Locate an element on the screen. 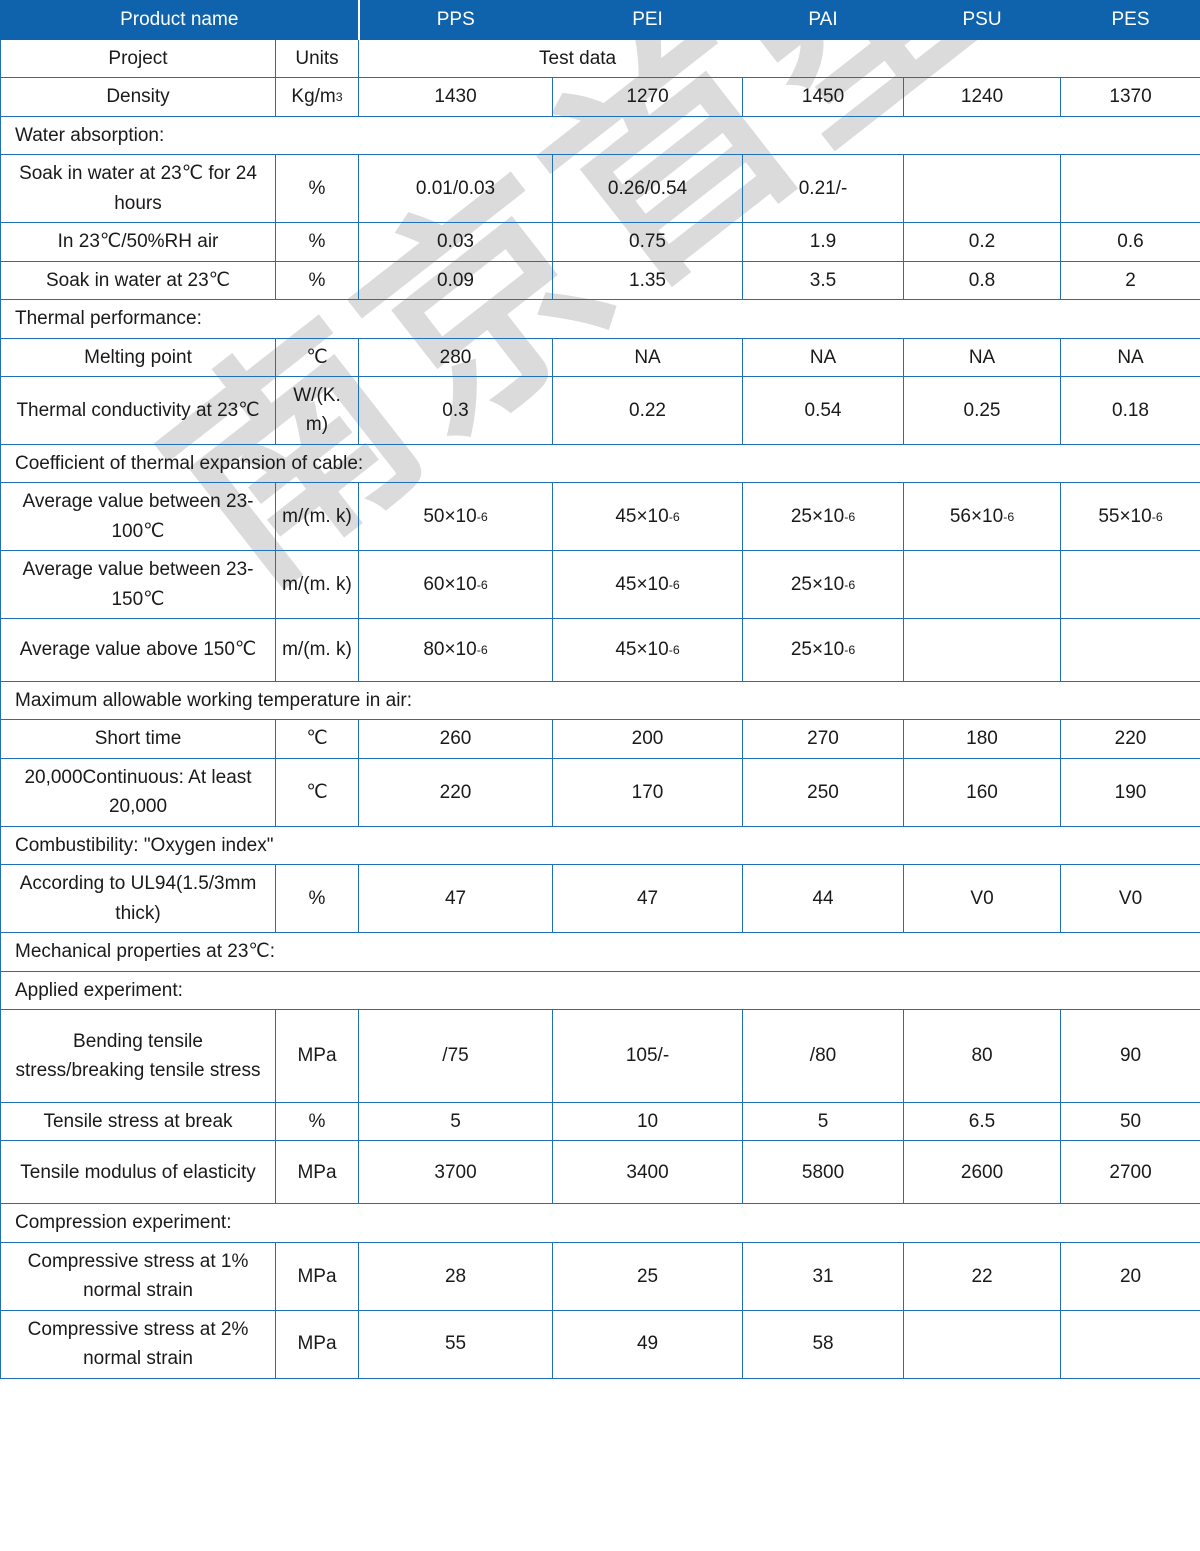  row-value-cell: 31 is located at coordinates (823, 1276).